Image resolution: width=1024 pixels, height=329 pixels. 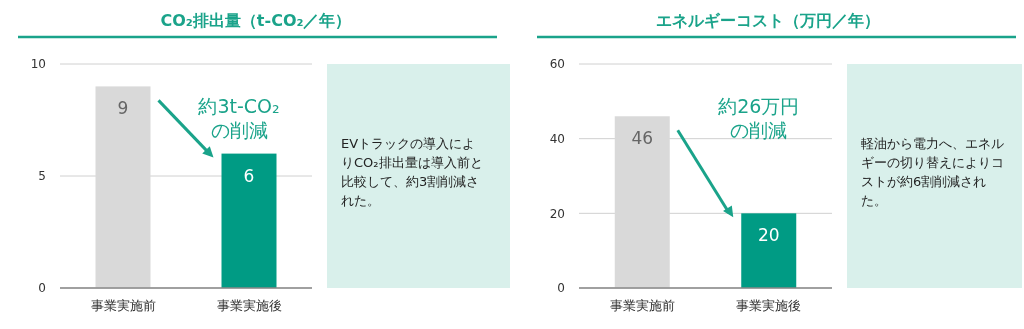 What do you see at coordinates (38, 64) in the screenshot?
I see `y-tick-label: 10` at bounding box center [38, 64].